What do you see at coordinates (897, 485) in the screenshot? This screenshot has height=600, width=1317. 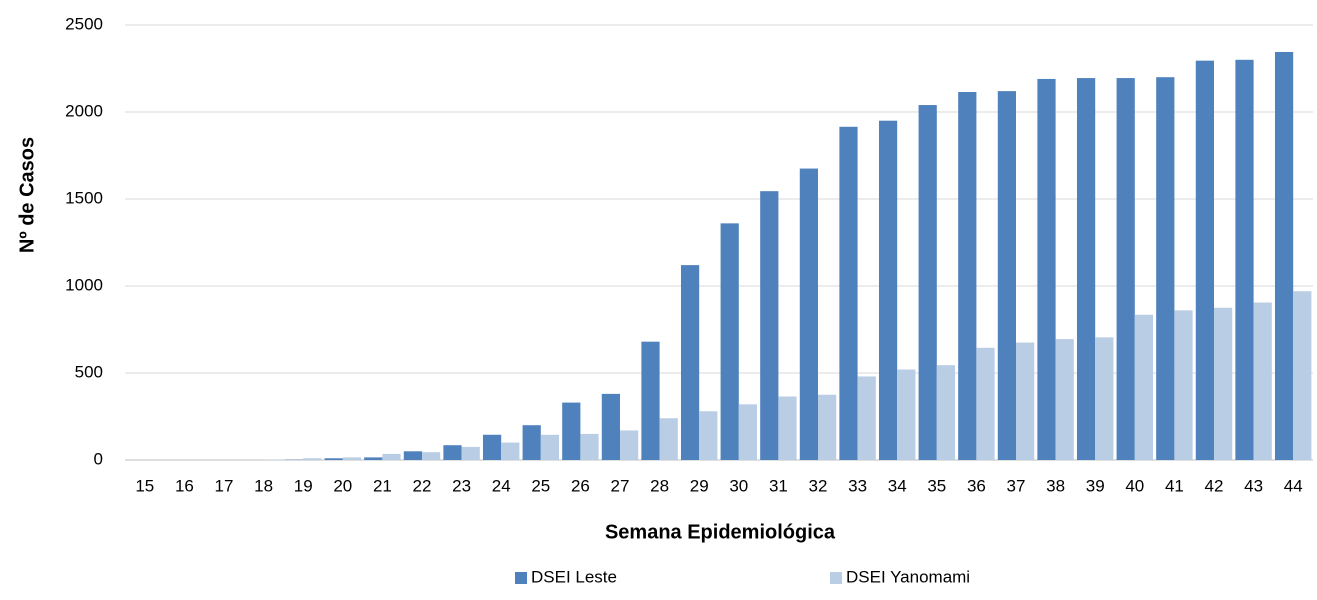 I see `x-tick-label: 34` at bounding box center [897, 485].